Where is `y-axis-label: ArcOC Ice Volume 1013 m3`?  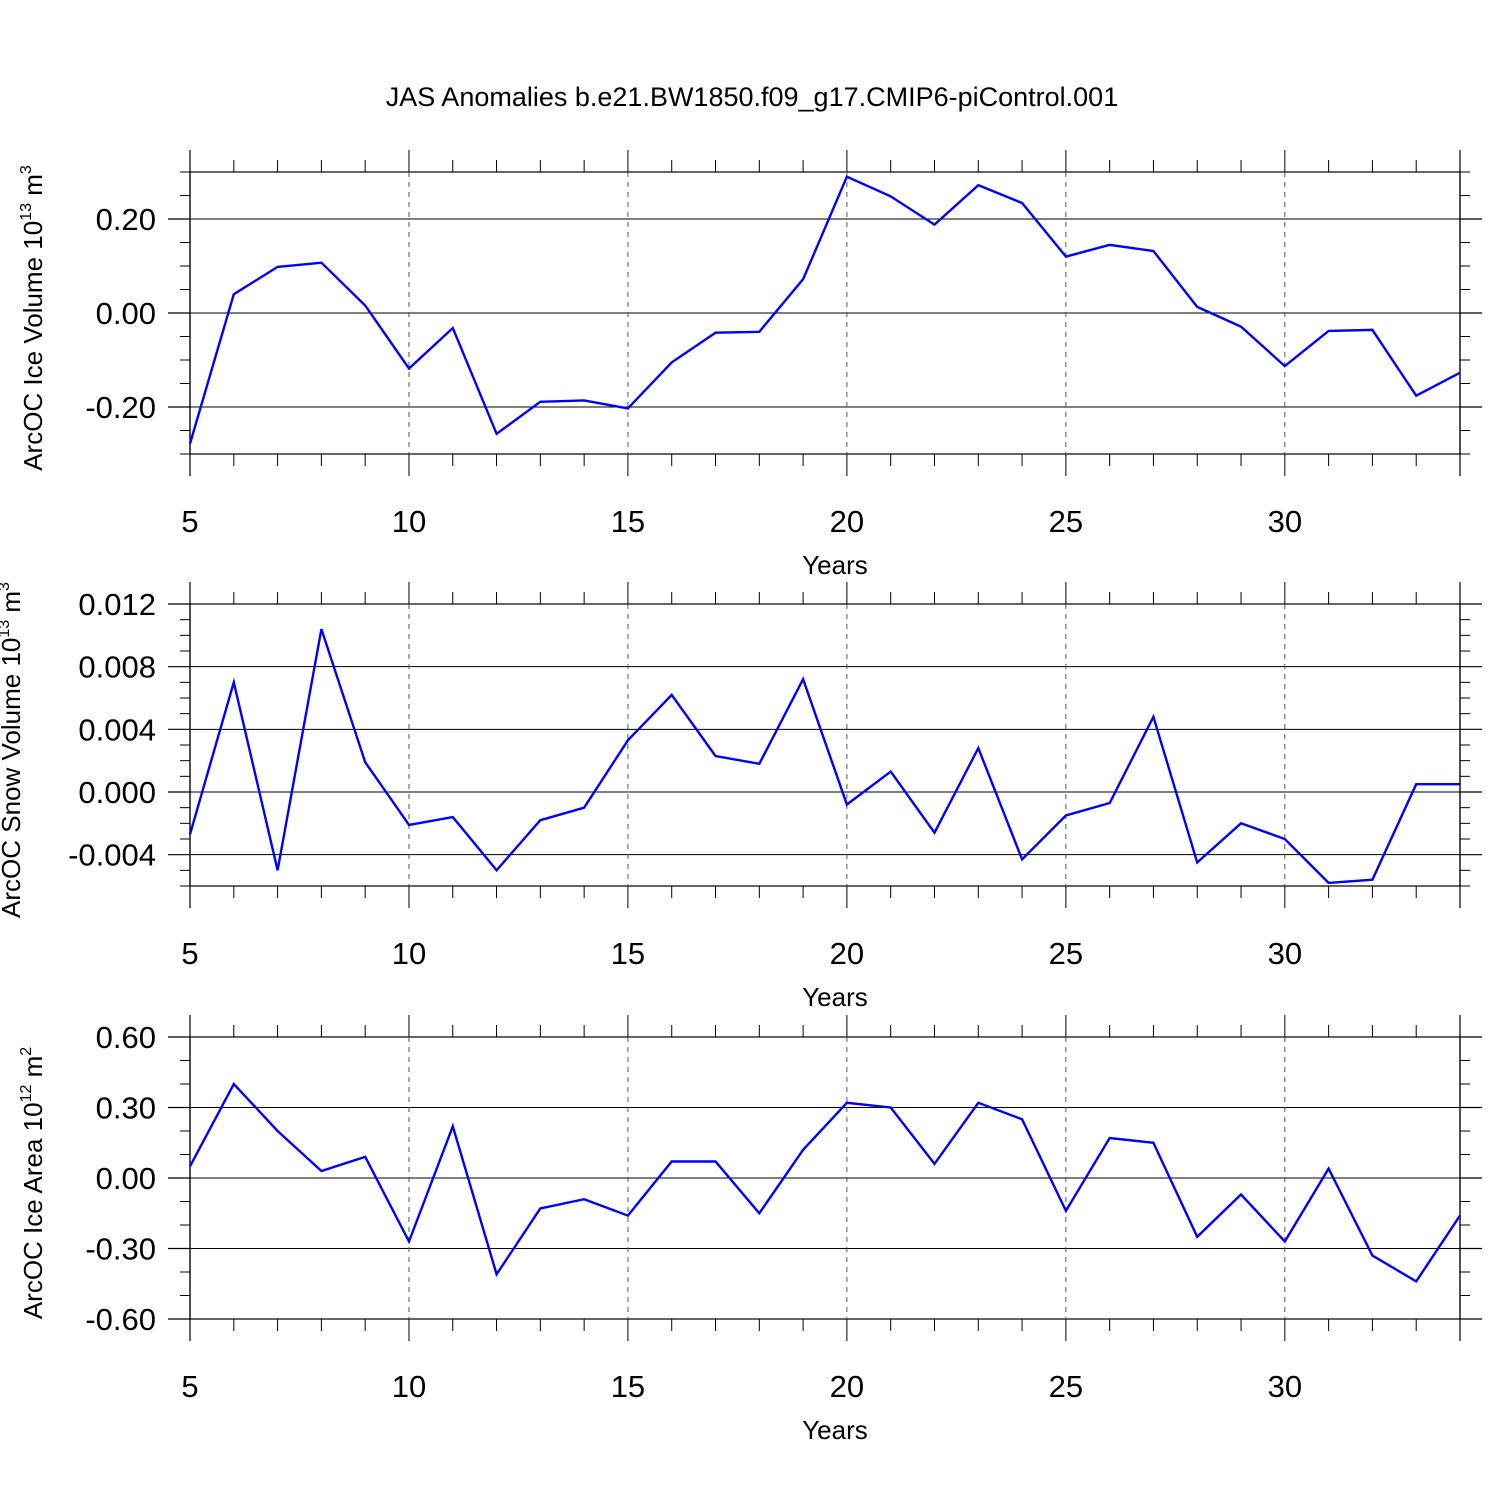 y-axis-label: ArcOC Ice Volume 1013 m3 is located at coordinates (33, 318).